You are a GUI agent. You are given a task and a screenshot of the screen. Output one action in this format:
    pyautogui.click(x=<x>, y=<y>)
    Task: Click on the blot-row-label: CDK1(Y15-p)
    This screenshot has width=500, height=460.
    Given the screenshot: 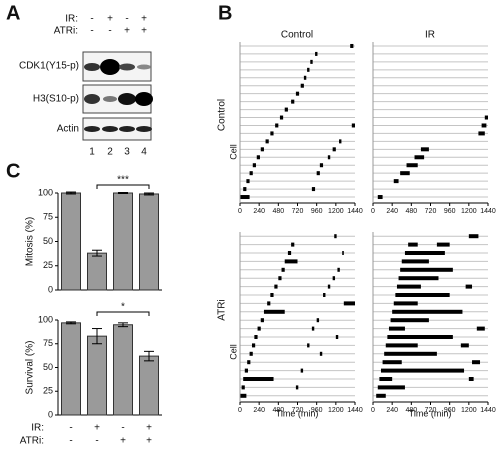 What is the action you would take?
    pyautogui.click(x=49, y=66)
    